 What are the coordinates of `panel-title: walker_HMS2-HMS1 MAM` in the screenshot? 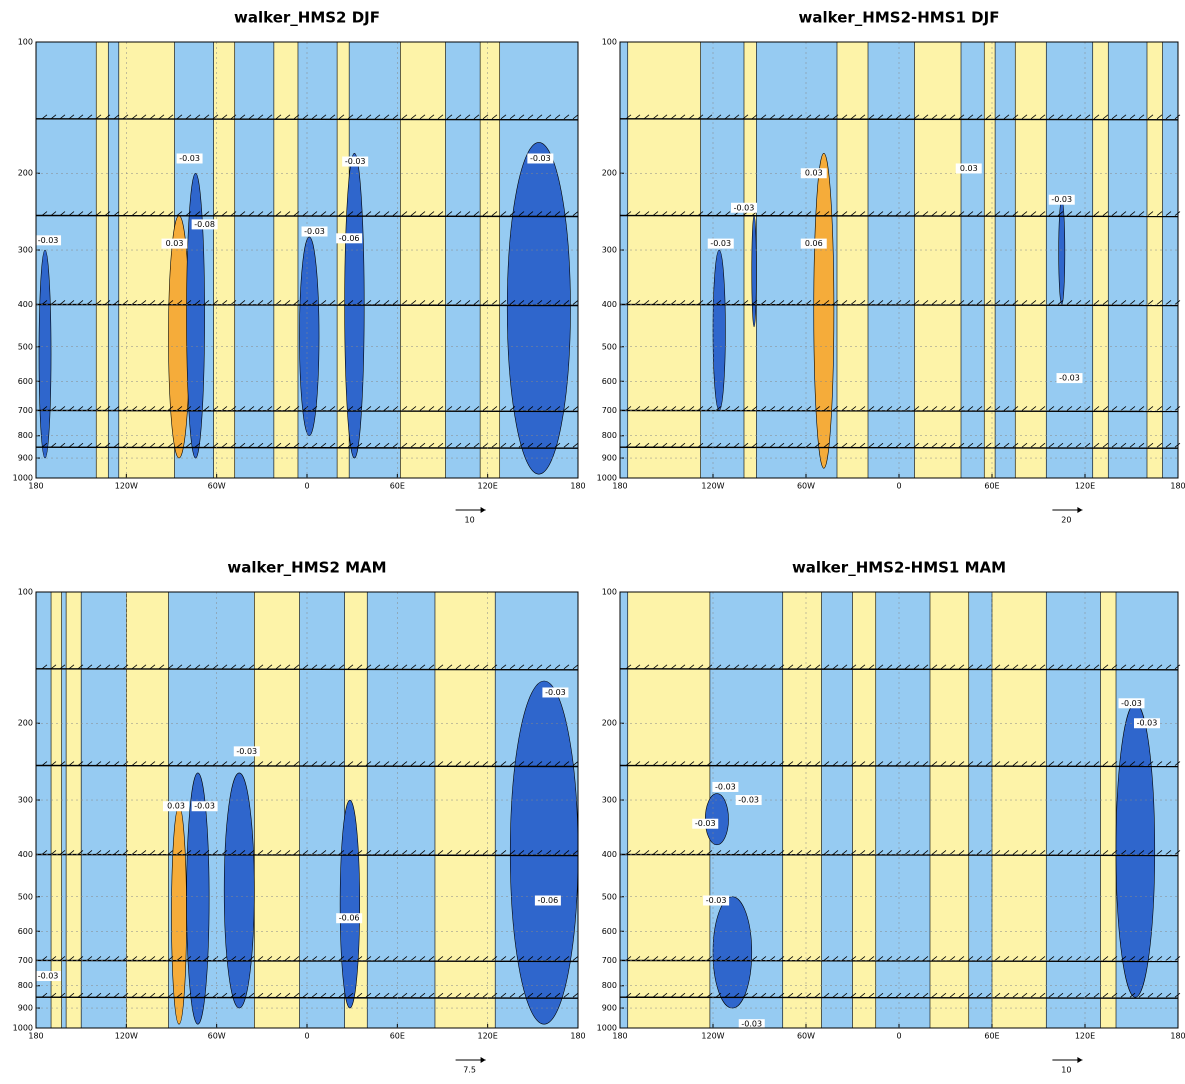 It's located at (899, 568).